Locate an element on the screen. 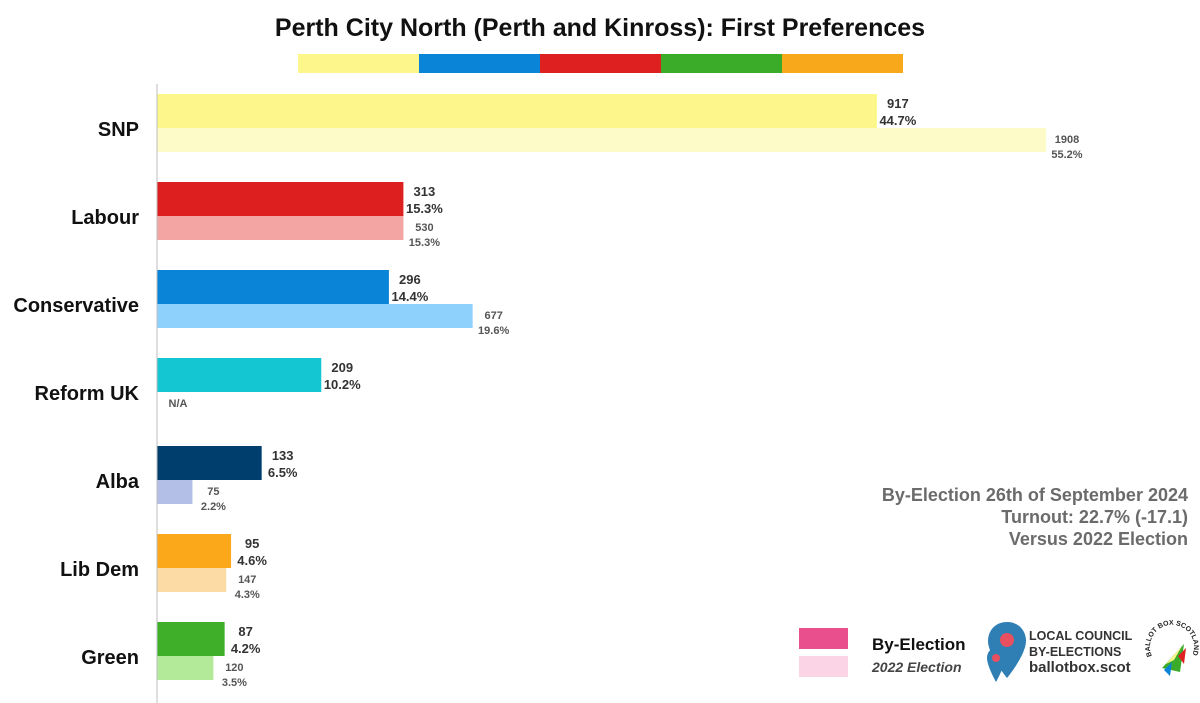 This screenshot has height=703, width=1200. bar-by-election-reform-uk is located at coordinates (239, 375).